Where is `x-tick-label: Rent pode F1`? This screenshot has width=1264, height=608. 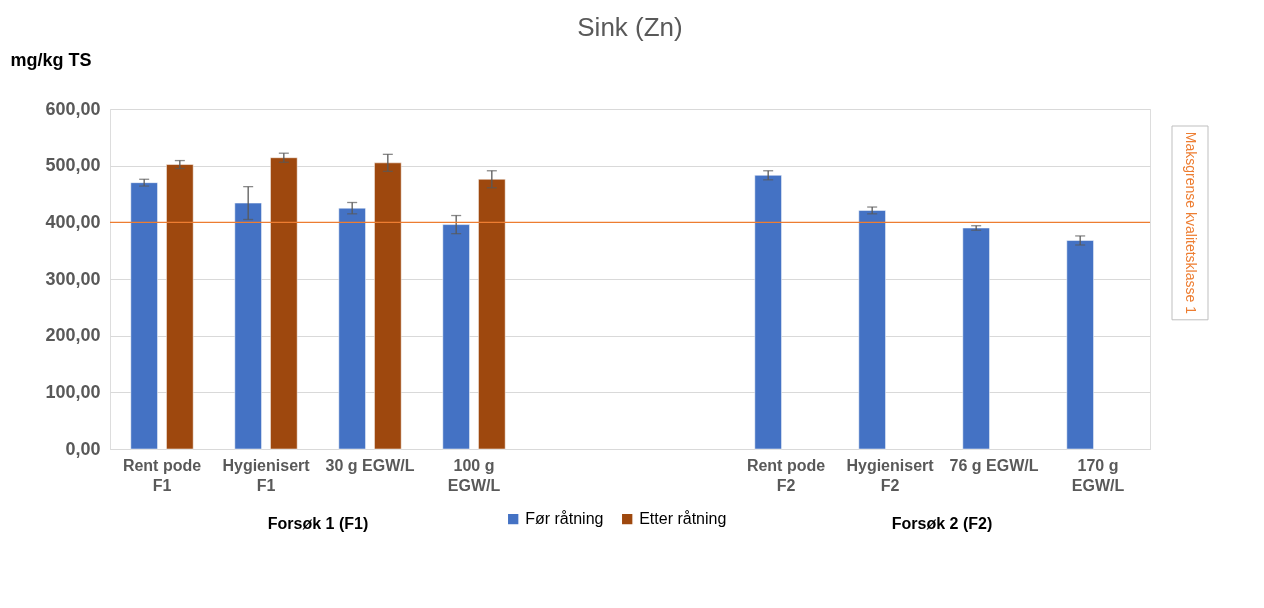 x-tick-label: Rent pode F1 is located at coordinates (162, 475).